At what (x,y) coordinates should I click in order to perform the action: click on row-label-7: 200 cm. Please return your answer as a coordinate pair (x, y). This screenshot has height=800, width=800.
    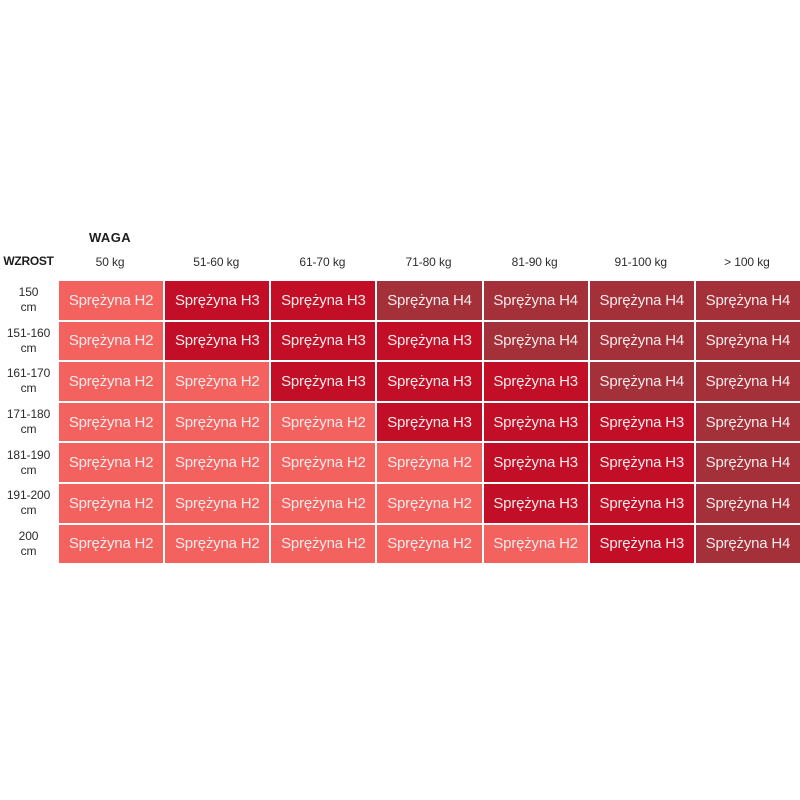
    Looking at the image, I should click on (28, 544).